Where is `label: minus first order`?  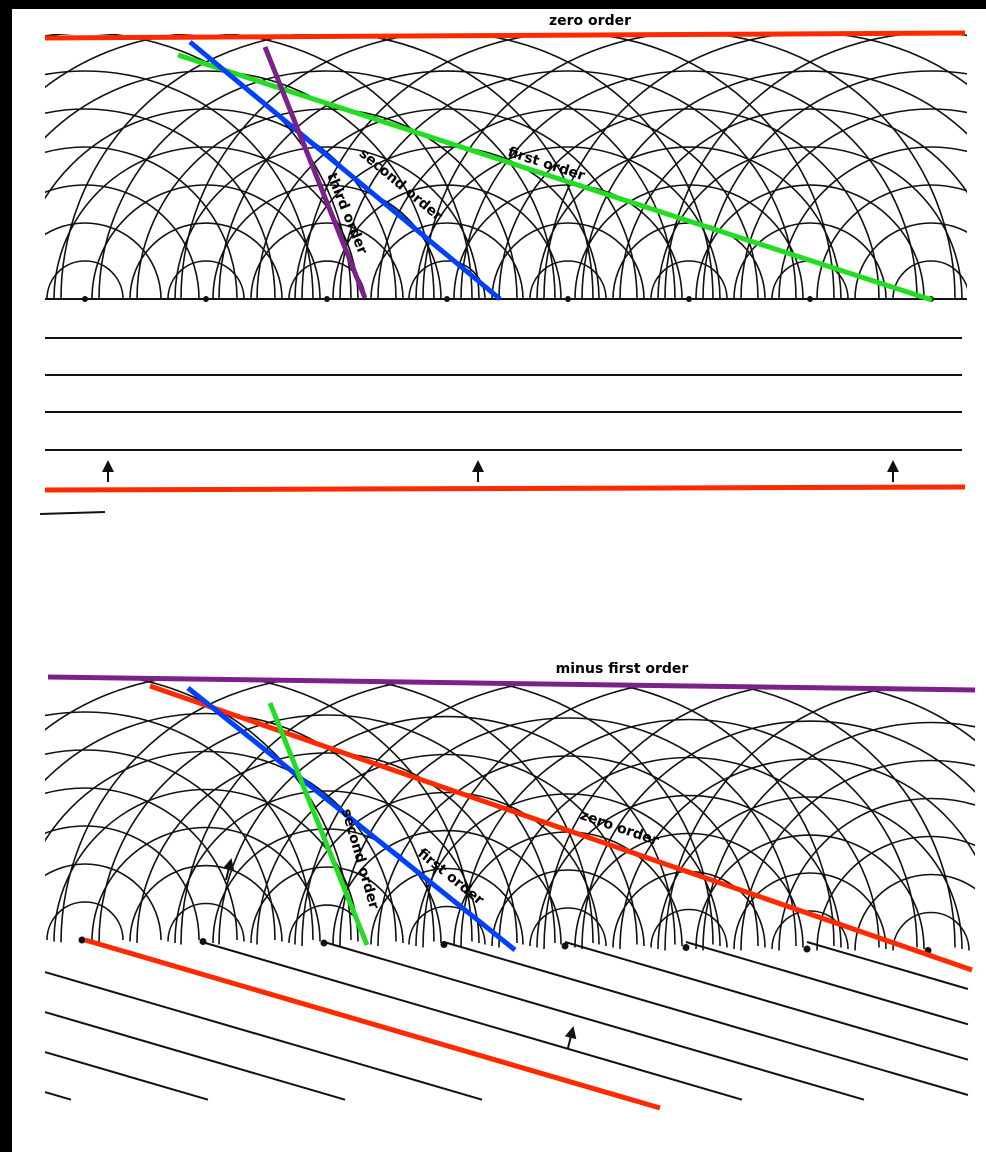 label: minus first order is located at coordinates (622, 669).